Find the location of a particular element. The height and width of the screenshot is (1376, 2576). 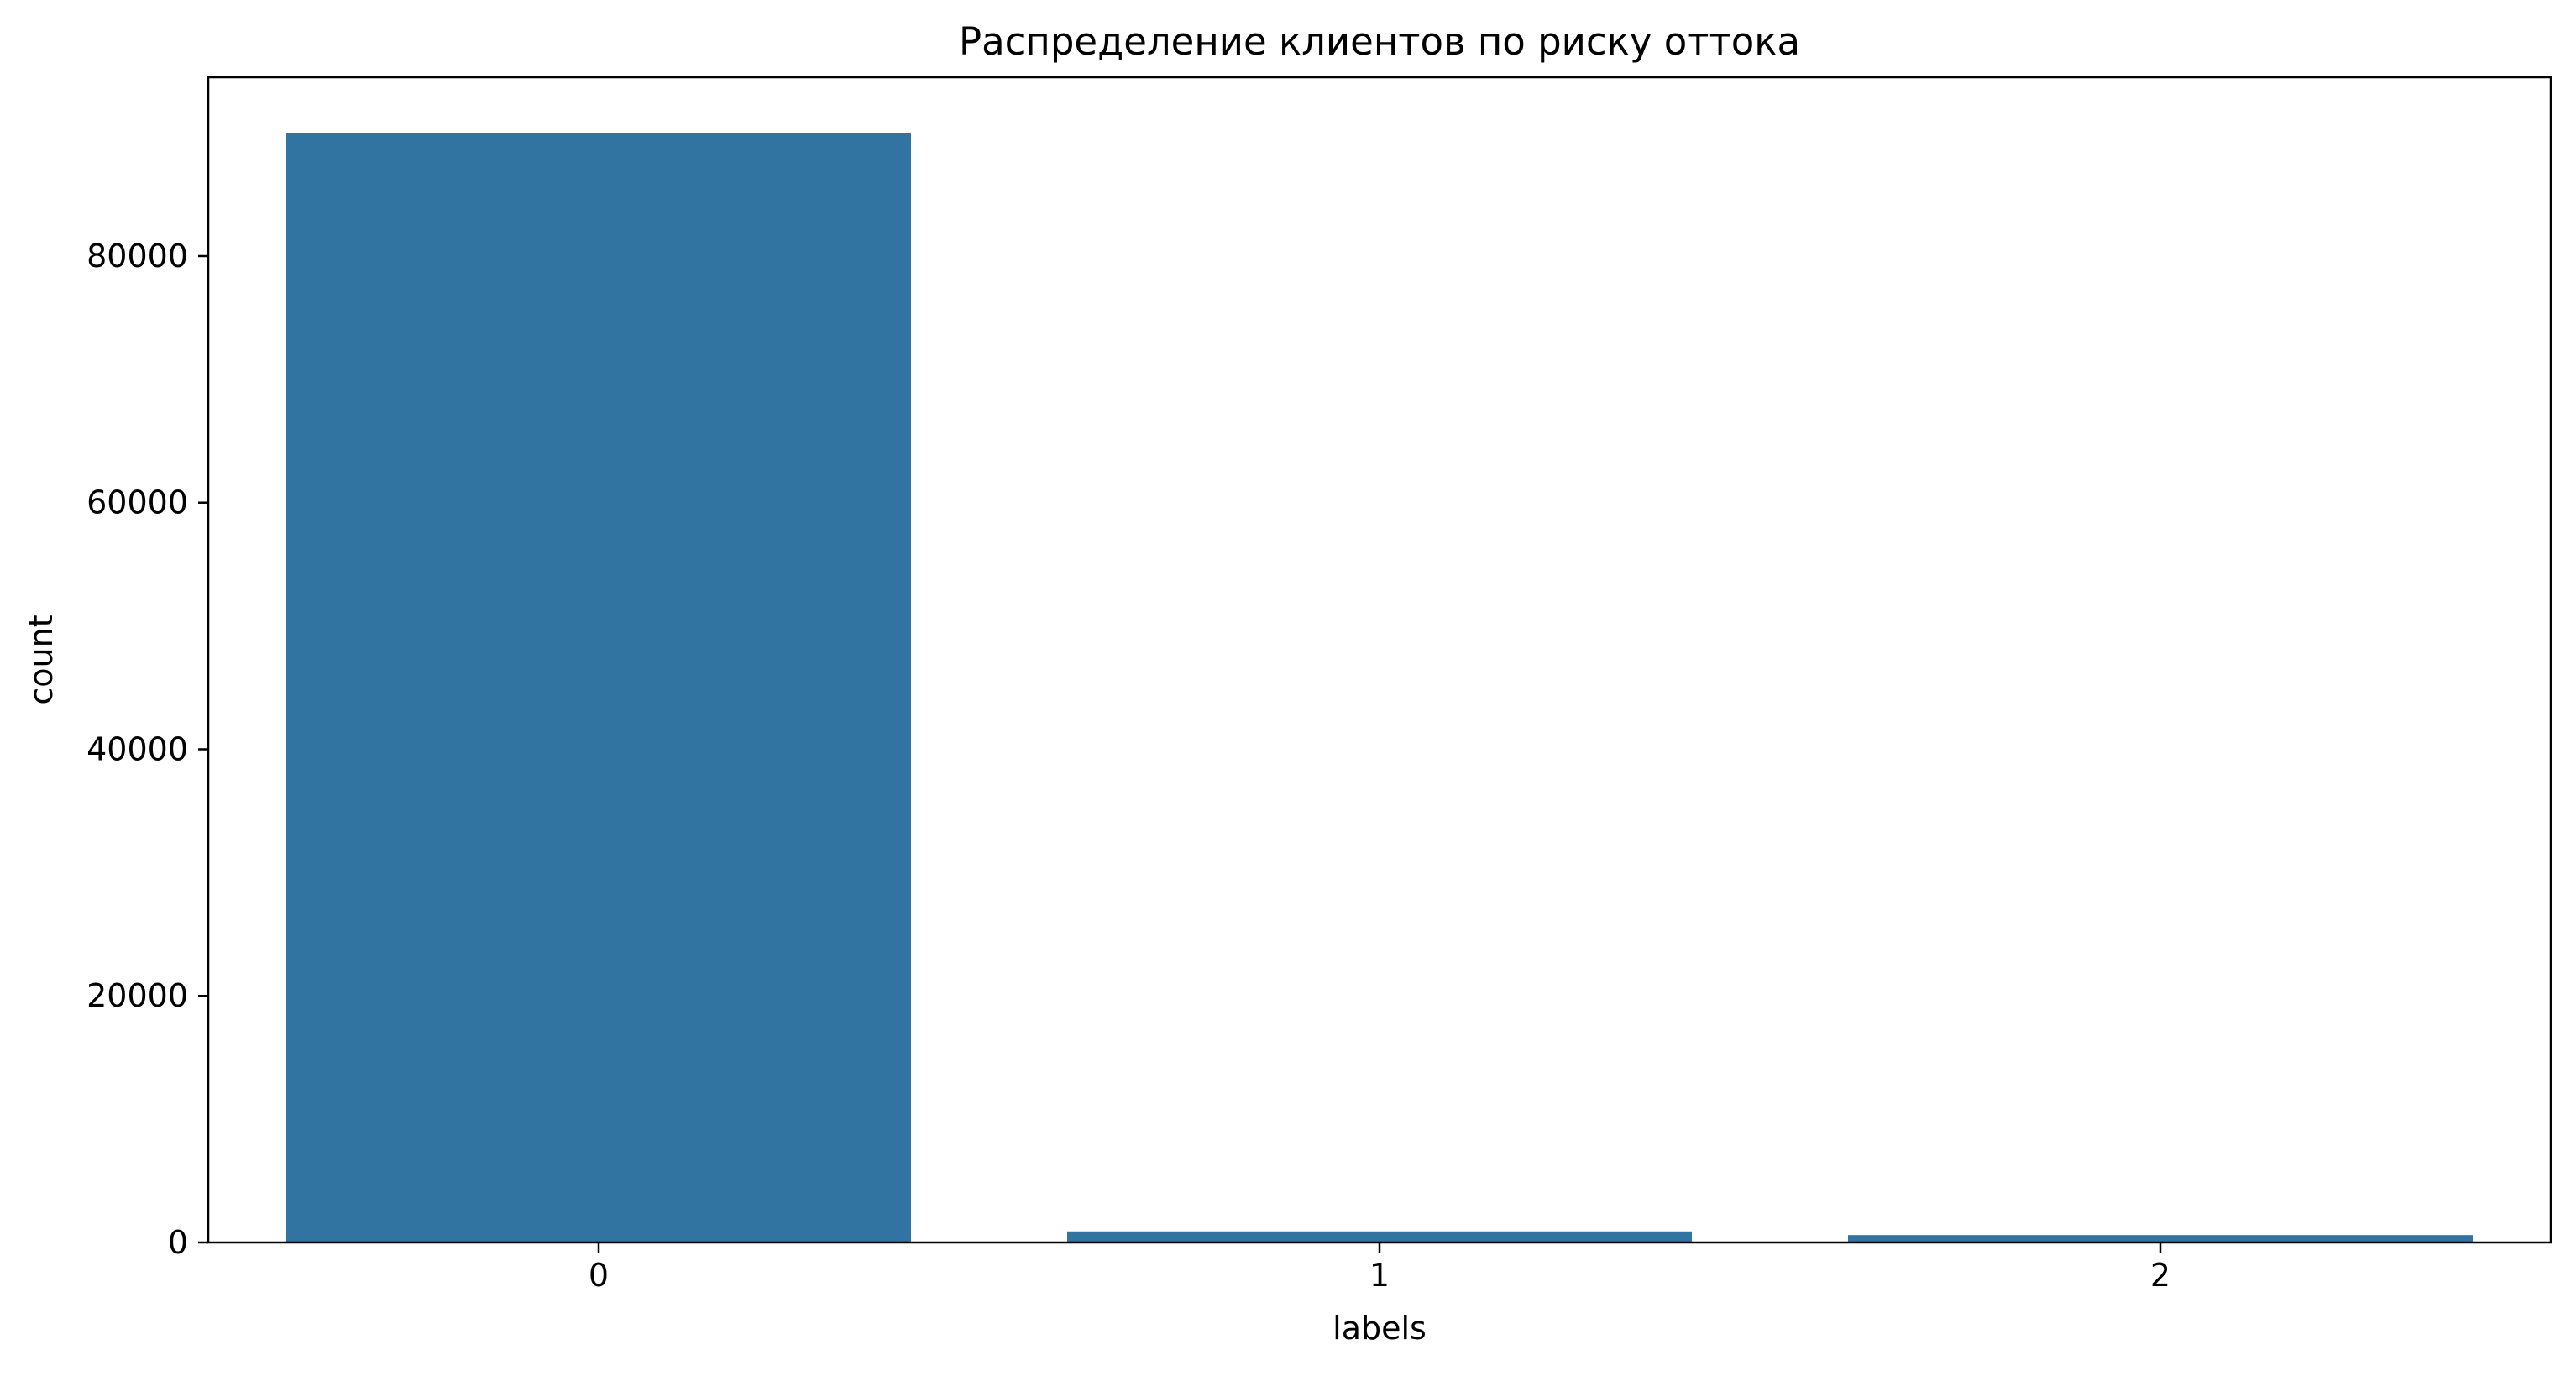

y-axis-label: count is located at coordinates (42, 659).